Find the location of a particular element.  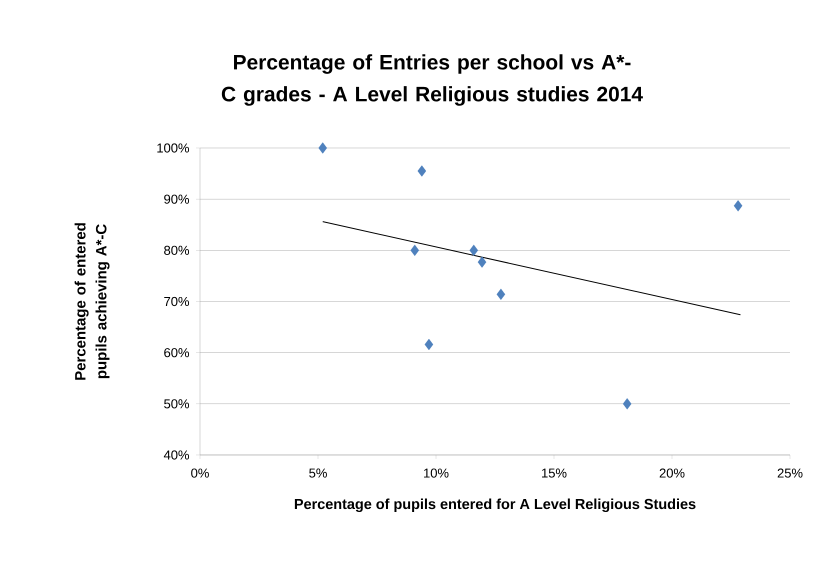

x-tick-label: 25% is located at coordinates (790, 473).